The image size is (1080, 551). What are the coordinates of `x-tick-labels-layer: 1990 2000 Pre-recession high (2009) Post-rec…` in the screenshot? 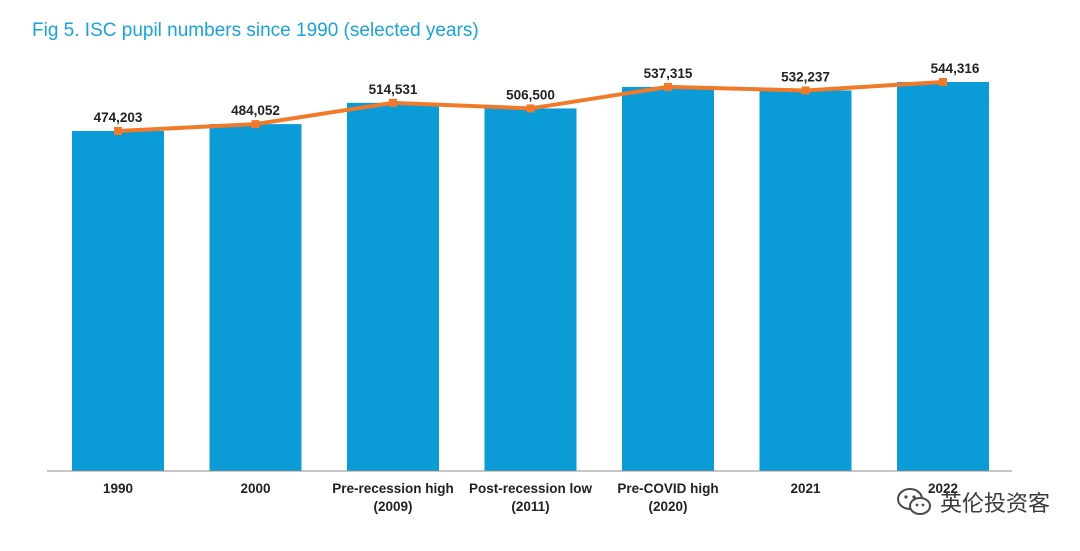 It's located at (530, 497).